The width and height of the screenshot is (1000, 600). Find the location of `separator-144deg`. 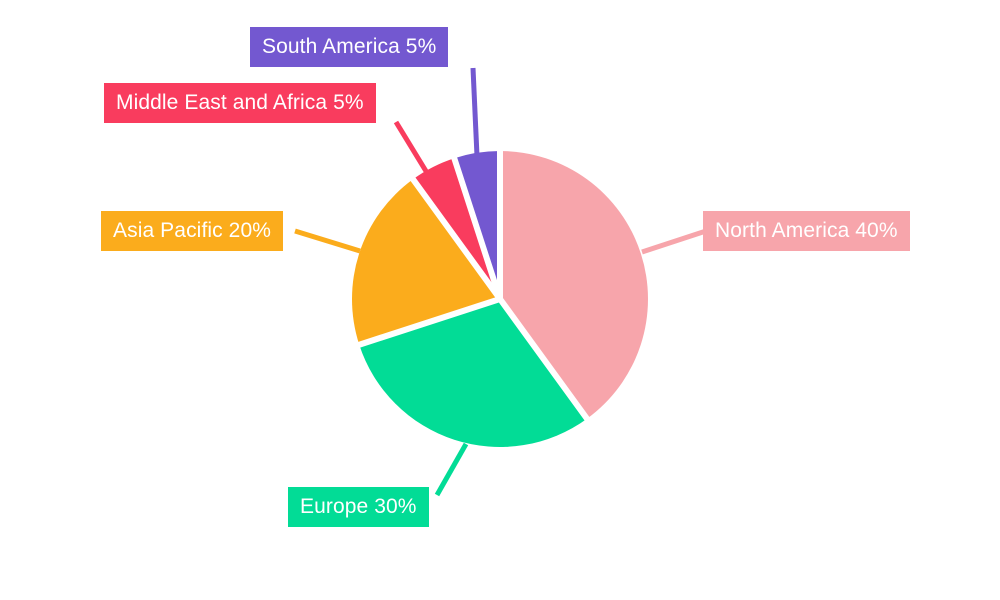

separator-144deg is located at coordinates (543, 359).